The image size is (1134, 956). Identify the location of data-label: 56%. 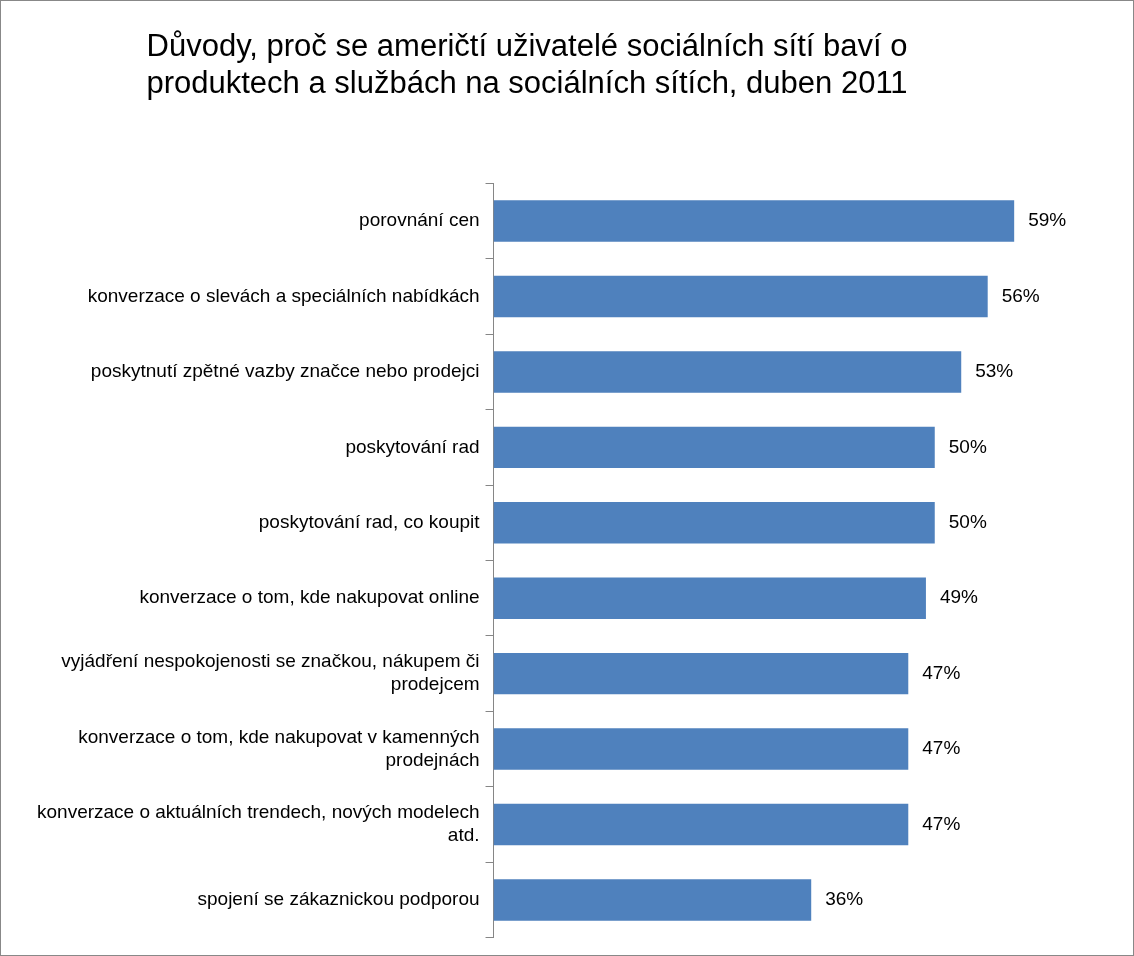
(1020, 295).